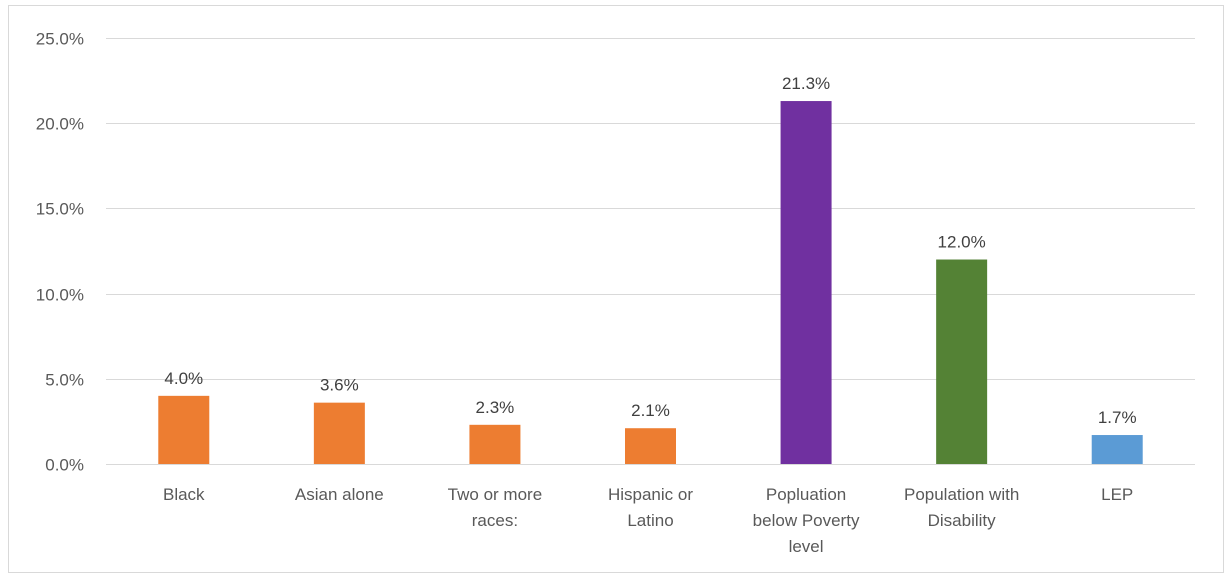 Image resolution: width=1232 pixels, height=580 pixels. What do you see at coordinates (60, 39) in the screenshot?
I see `y-tick-label: 25.0%` at bounding box center [60, 39].